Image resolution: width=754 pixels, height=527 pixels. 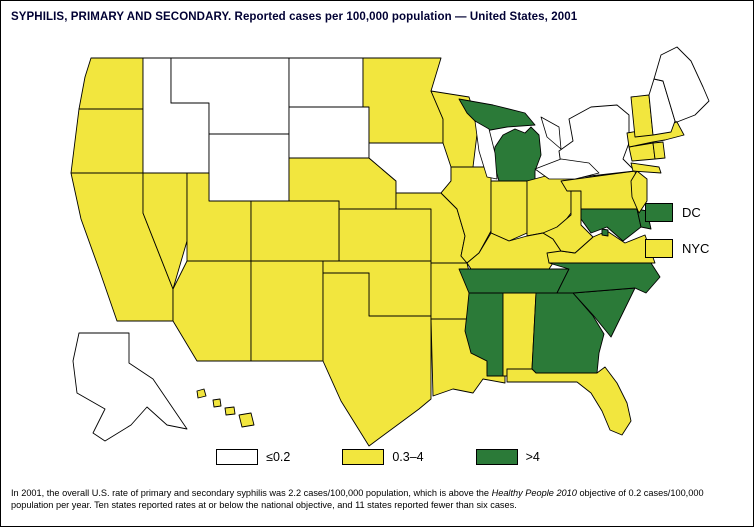 I want to click on legend-label: >4, so click(x=532, y=457).